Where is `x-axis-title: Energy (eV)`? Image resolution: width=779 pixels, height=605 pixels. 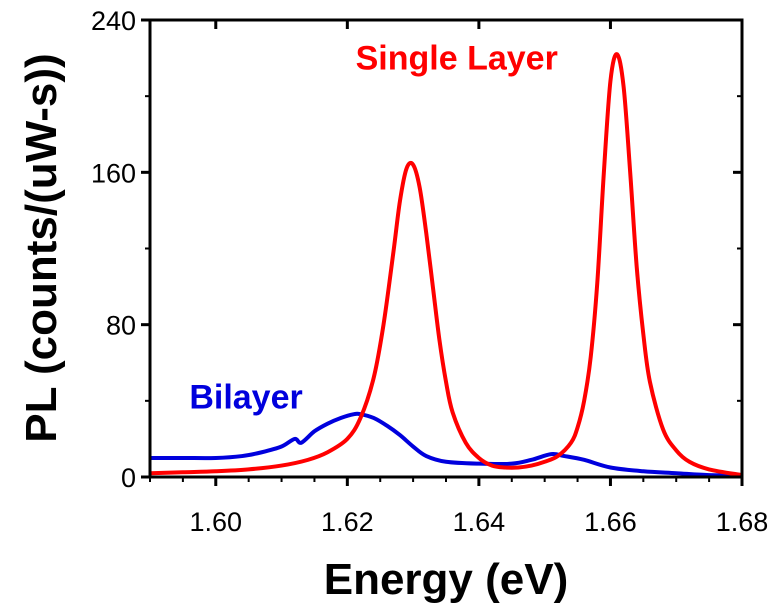
x-axis-title: Energy (eV) is located at coordinates (446, 579).